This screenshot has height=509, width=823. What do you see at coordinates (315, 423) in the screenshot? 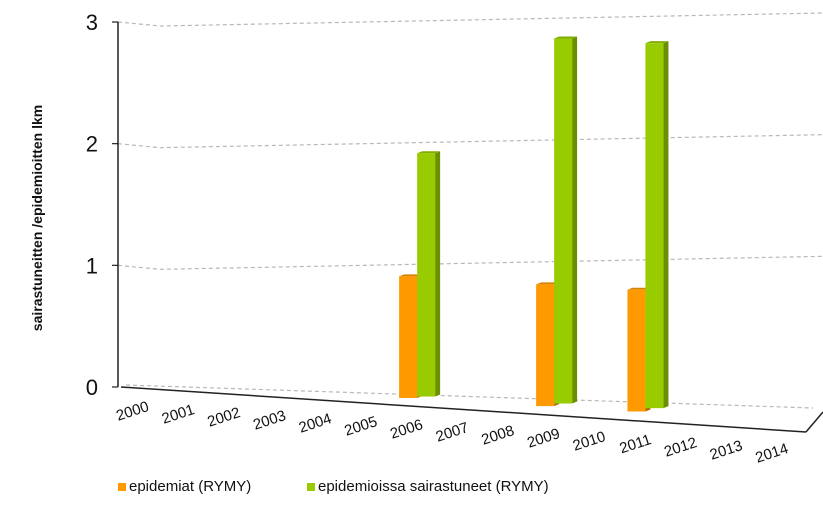
I see `x-tick-label: 2004` at bounding box center [315, 423].